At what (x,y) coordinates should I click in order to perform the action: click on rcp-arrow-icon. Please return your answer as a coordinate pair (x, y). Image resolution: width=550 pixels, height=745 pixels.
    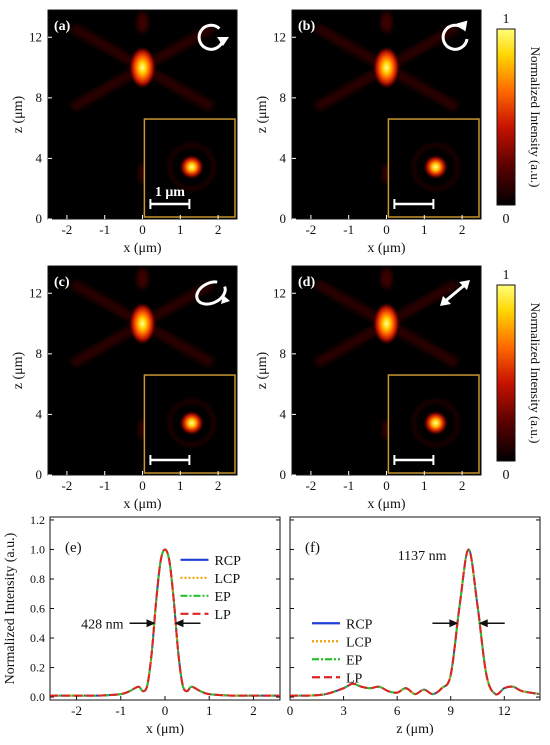
    Looking at the image, I should click on (213, 37).